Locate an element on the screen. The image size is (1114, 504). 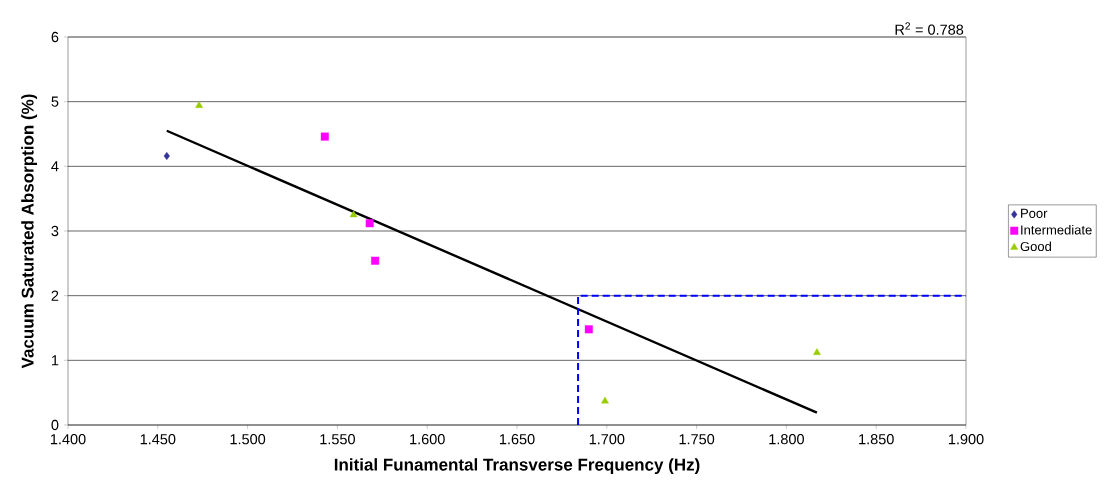
y-tick-label: 0 is located at coordinates (55, 425).